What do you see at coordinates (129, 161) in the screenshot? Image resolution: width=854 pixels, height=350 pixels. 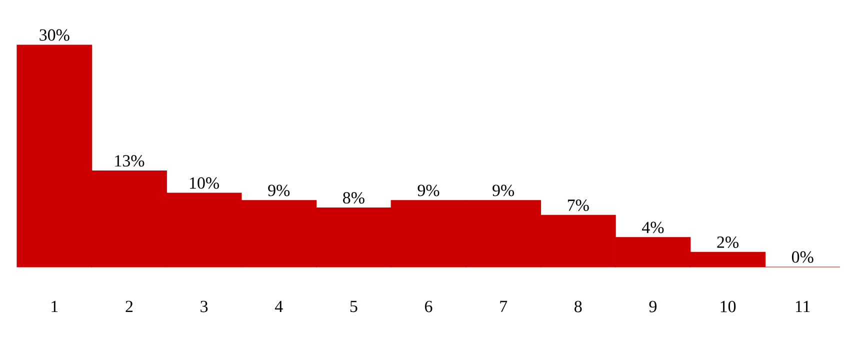 I see `data-label: 13%` at bounding box center [129, 161].